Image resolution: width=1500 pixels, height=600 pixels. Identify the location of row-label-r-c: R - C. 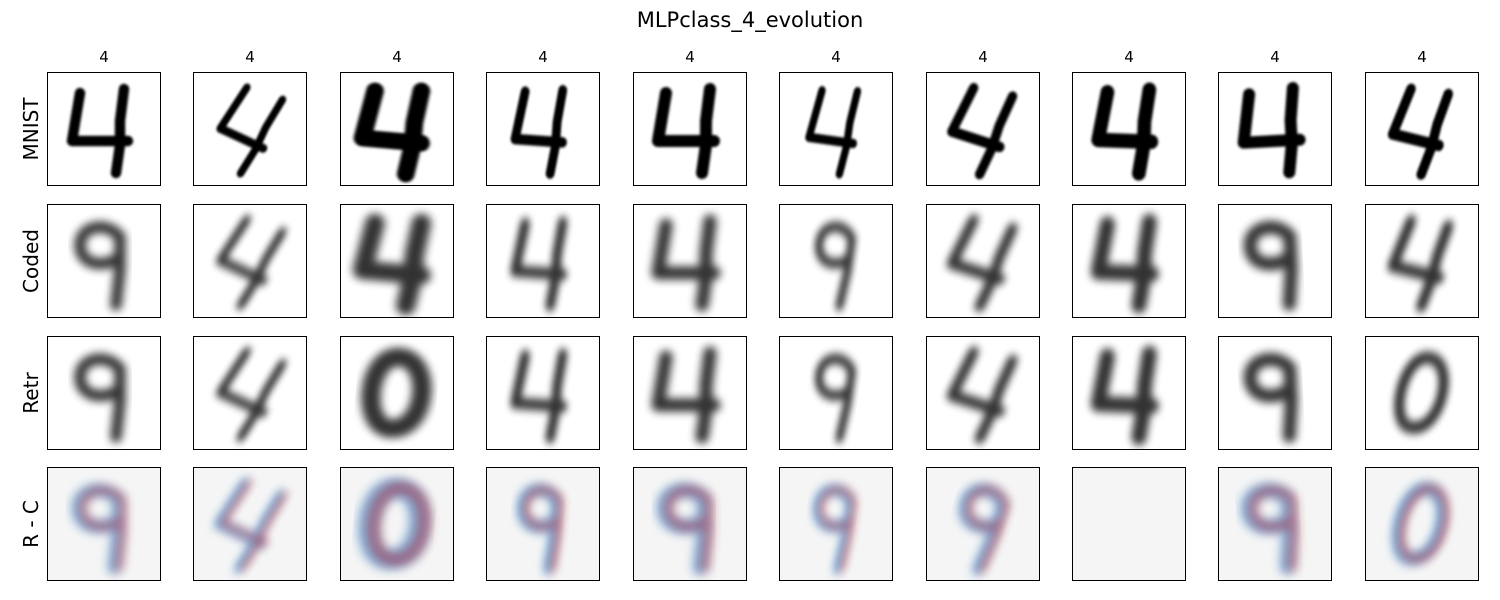
(31, 524).